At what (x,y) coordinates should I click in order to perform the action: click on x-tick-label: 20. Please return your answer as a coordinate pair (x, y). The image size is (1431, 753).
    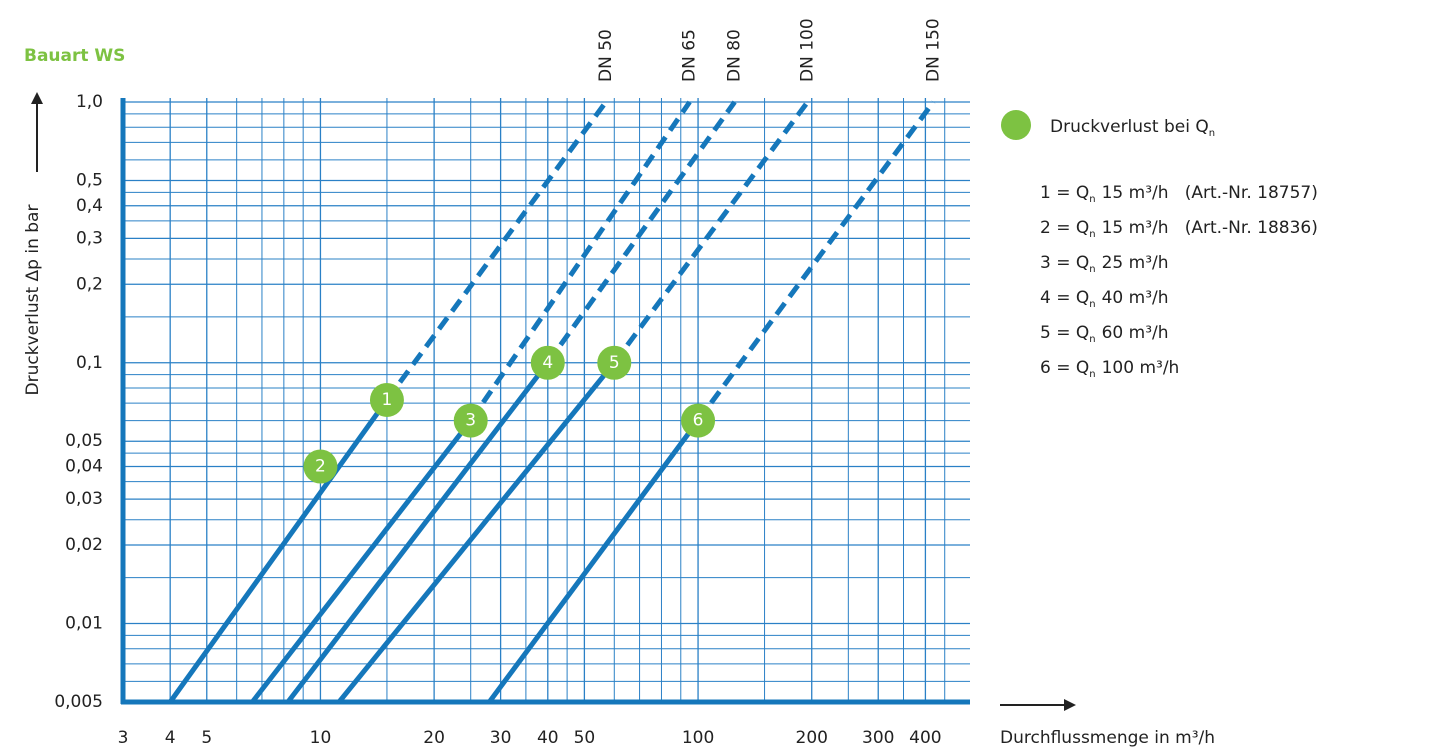
    Looking at the image, I should click on (434, 738).